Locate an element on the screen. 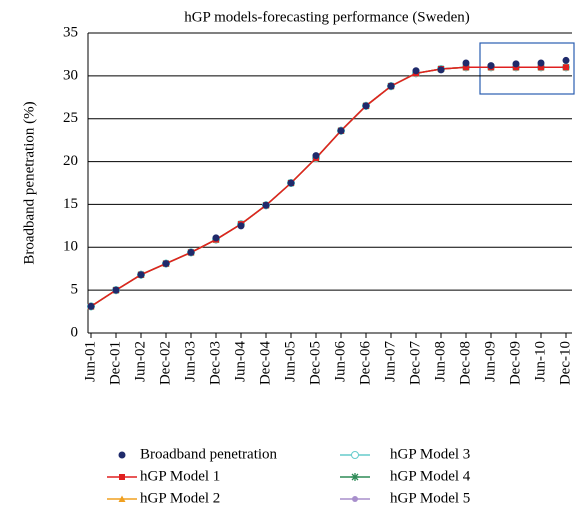  y-tick-label: 25 is located at coordinates (70, 118).